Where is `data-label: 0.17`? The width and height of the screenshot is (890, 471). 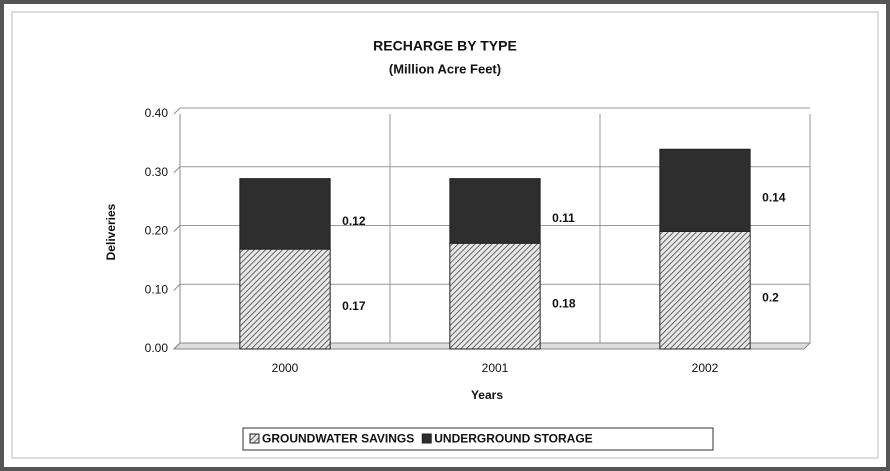
data-label: 0.17 is located at coordinates (354, 306).